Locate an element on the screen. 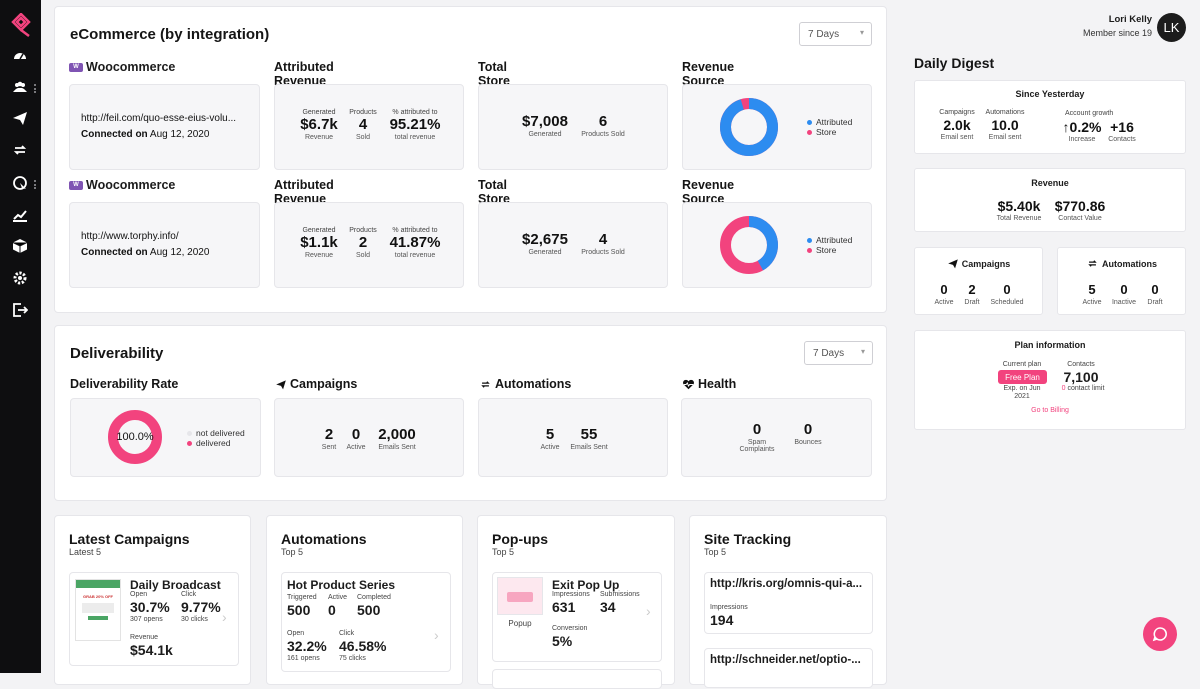 Image resolution: width=1200 pixels, height=689 pixels. popup-item is located at coordinates (577, 679).